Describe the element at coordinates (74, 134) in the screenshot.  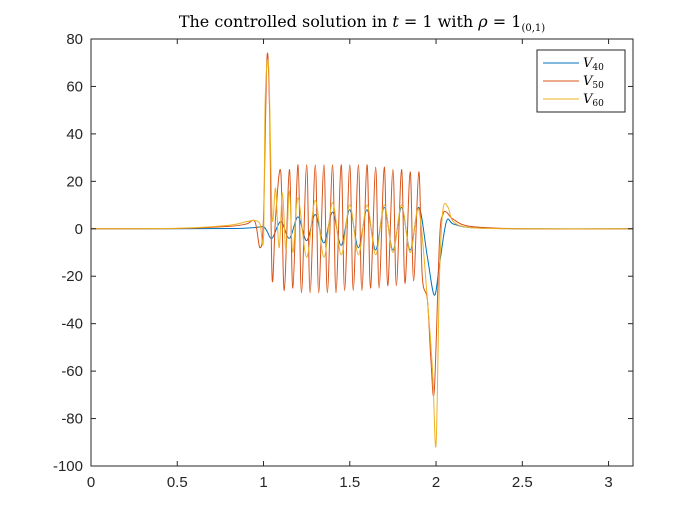
I see `y-tick-label: 40` at that location.